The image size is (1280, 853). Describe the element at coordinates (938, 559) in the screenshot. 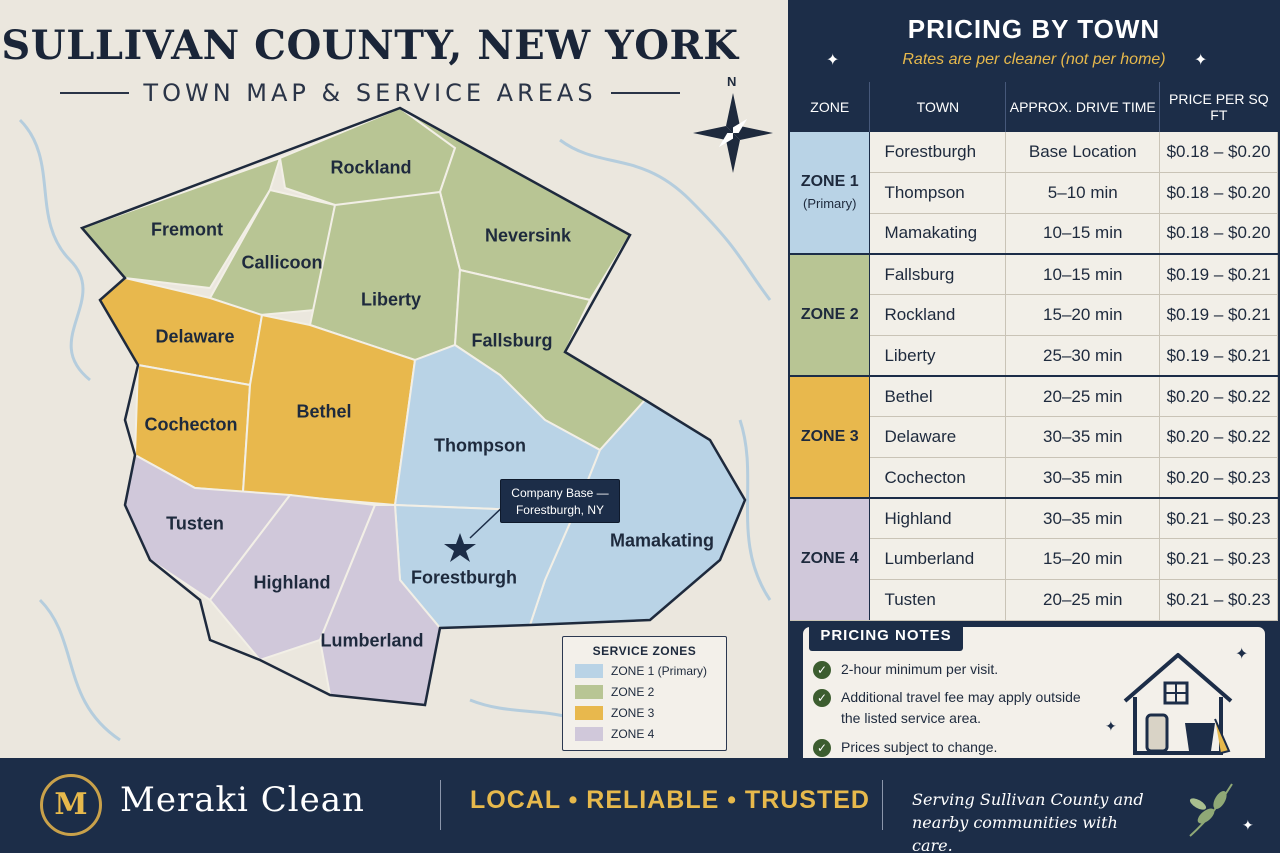

I see `town-cell: Lumberland` at that location.